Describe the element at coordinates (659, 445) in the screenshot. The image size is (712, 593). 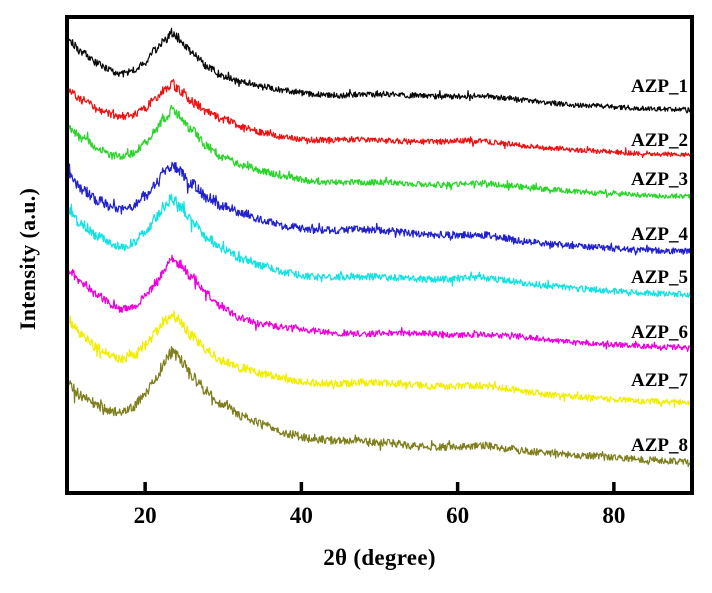
I see `series-label-AZP_8: AZP_8` at that location.